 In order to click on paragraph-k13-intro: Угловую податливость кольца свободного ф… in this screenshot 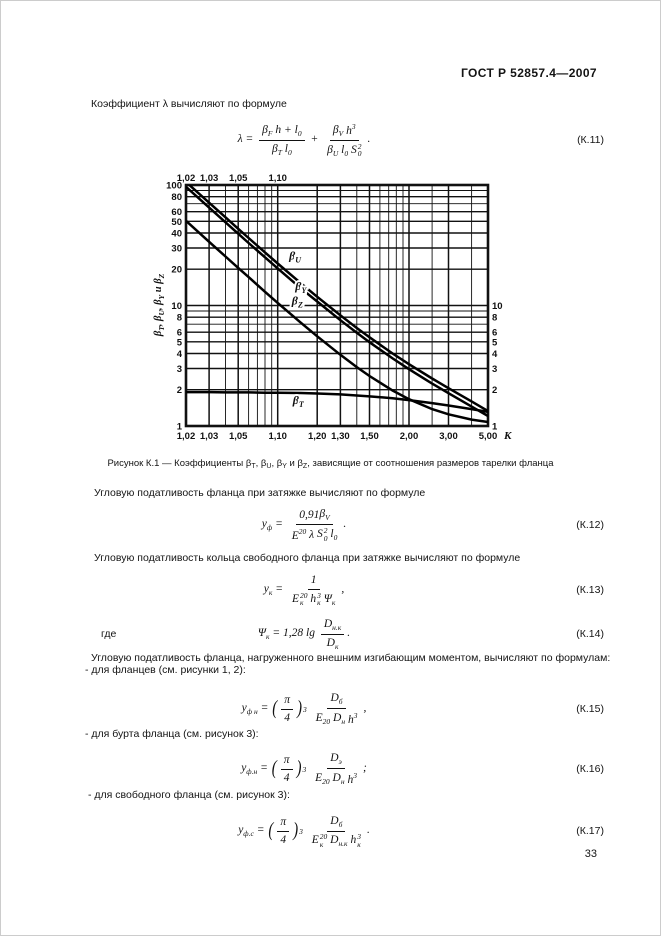, I will do `click(307, 558)`.